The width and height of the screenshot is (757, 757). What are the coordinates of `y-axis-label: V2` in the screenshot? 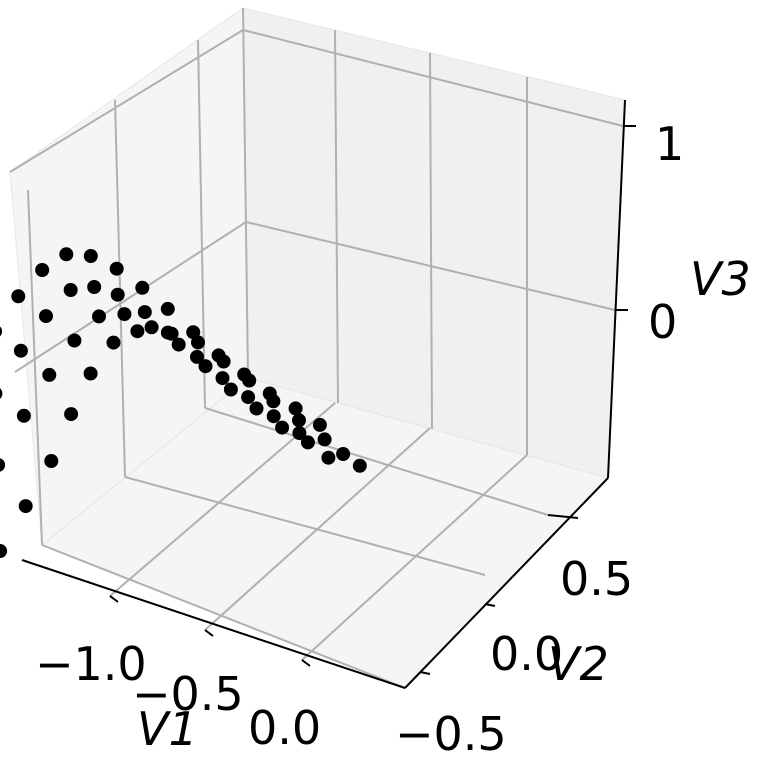 It's located at (578, 664).